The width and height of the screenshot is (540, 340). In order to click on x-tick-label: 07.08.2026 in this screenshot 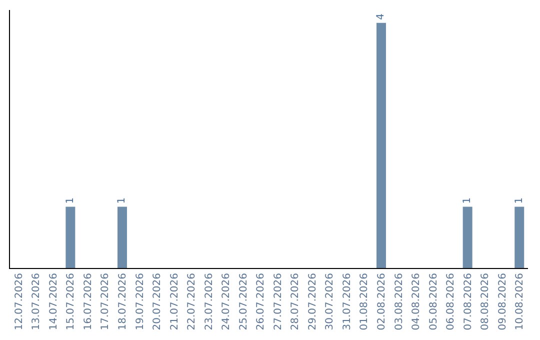, I will do `click(468, 301)`.